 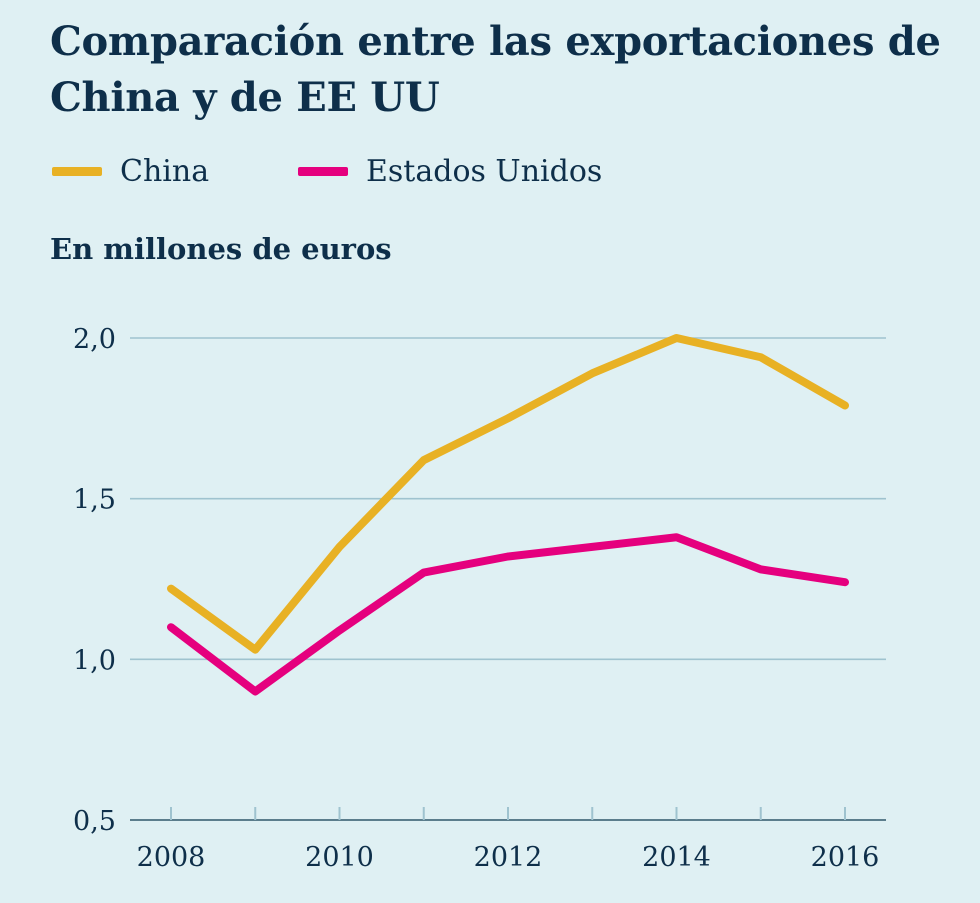 I want to click on y-tick-label: 0,5, so click(x=94, y=821).